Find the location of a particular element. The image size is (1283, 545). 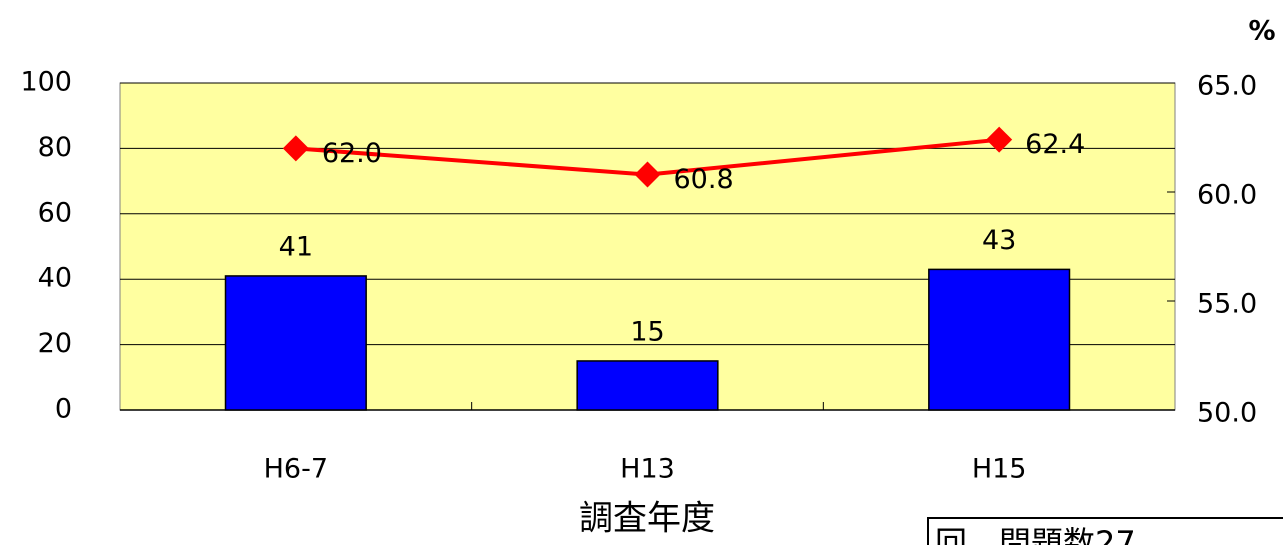

annotation-box is located at coordinates (1105, 531).